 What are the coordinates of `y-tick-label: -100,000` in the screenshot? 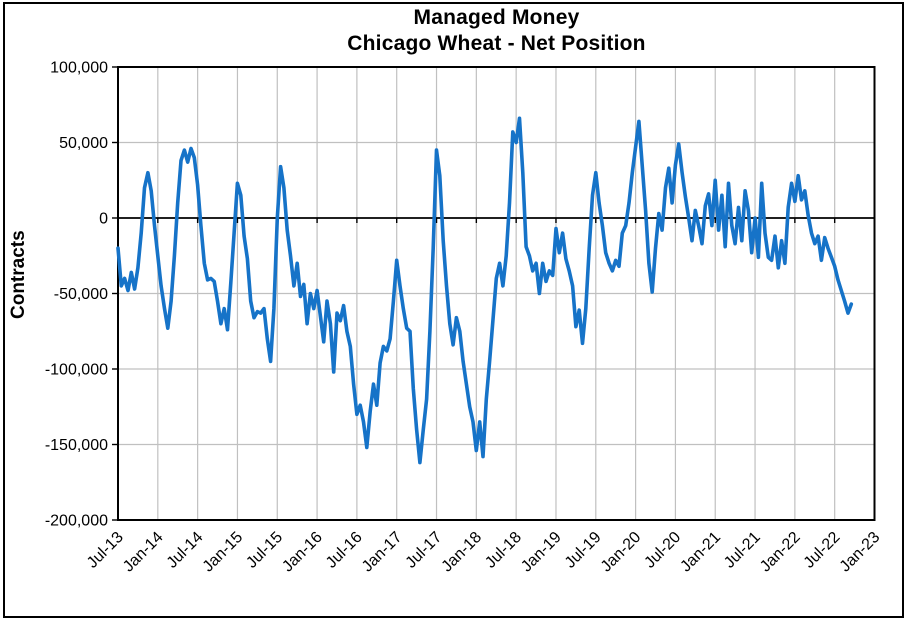 It's located at (76, 370).